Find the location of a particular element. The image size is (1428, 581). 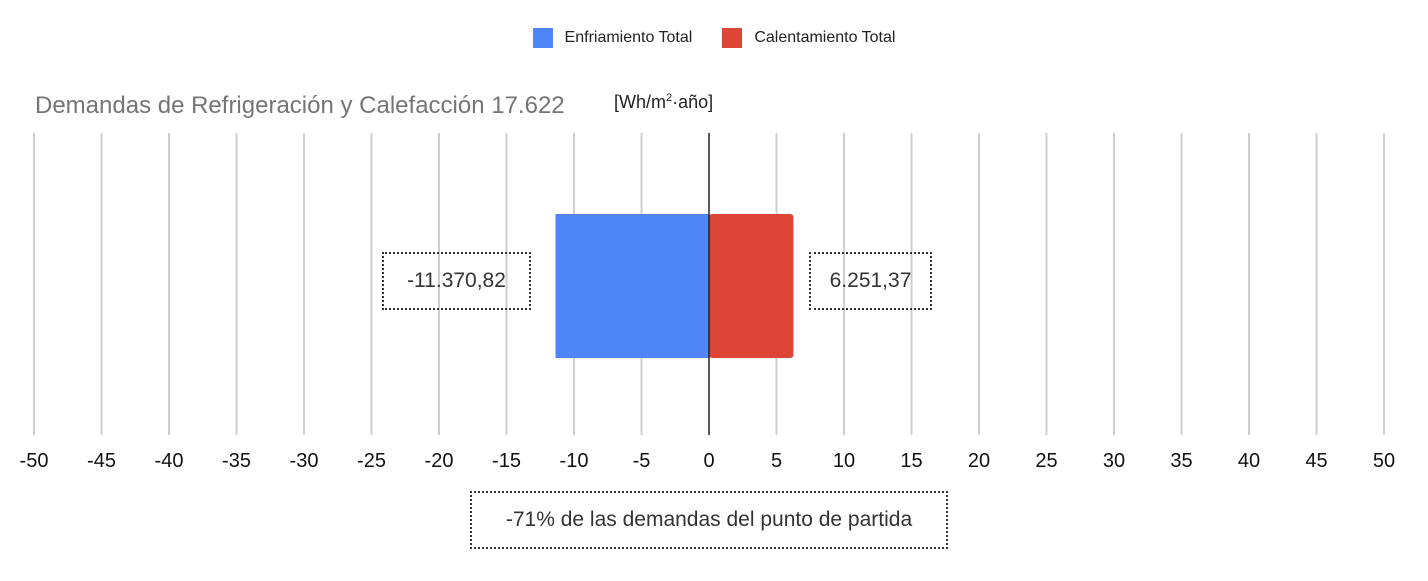

x-tick-label: -20 is located at coordinates (439, 461).